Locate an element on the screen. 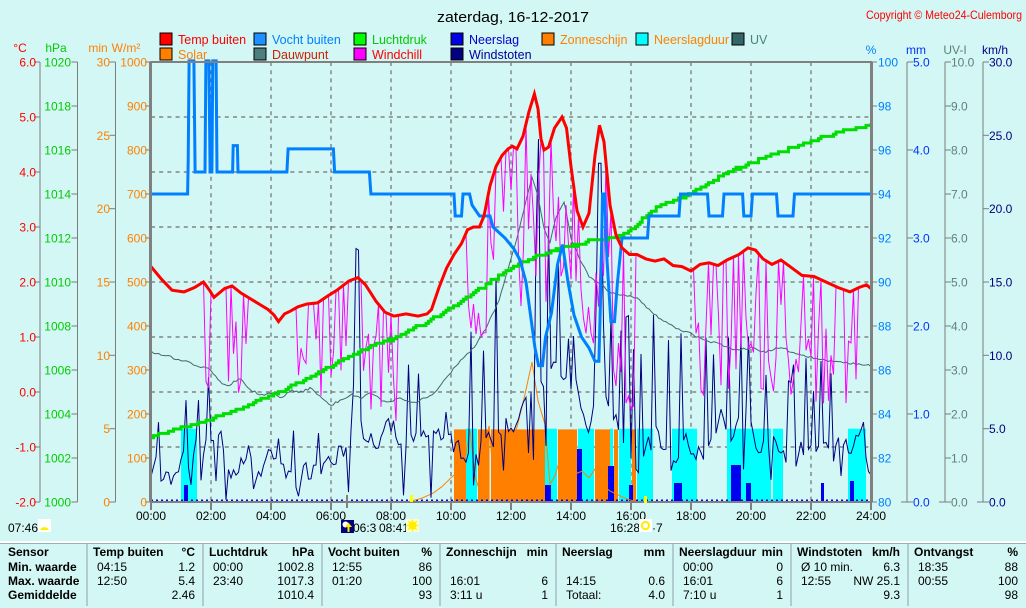 Image resolution: width=1026 pixels, height=608 pixels. svg-text: 04:00 is located at coordinates (271, 516).